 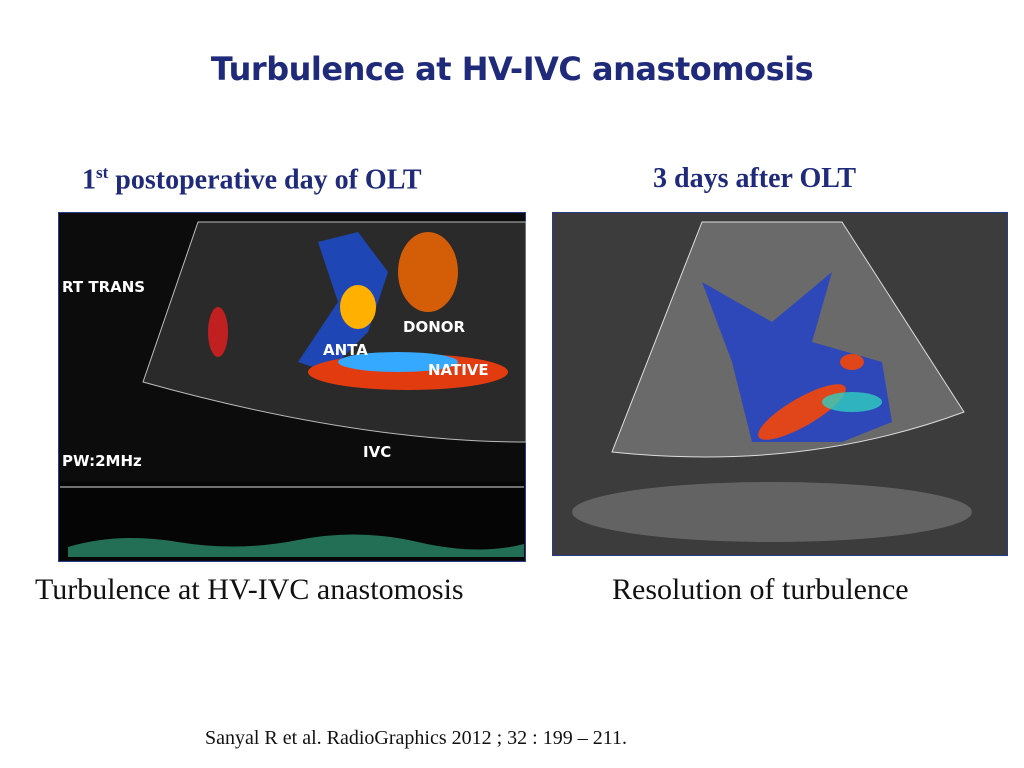 I want to click on slide-title: Turbulence at HV-IVC anastomosis, so click(x=512, y=69).